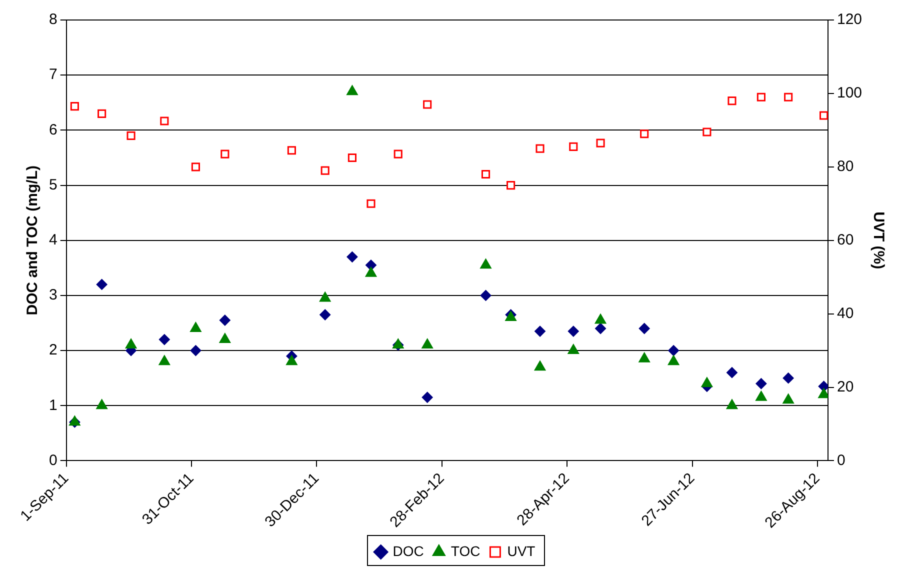 This screenshot has width=911, height=573. I want to click on y-tick-label: 5, so click(53, 185).